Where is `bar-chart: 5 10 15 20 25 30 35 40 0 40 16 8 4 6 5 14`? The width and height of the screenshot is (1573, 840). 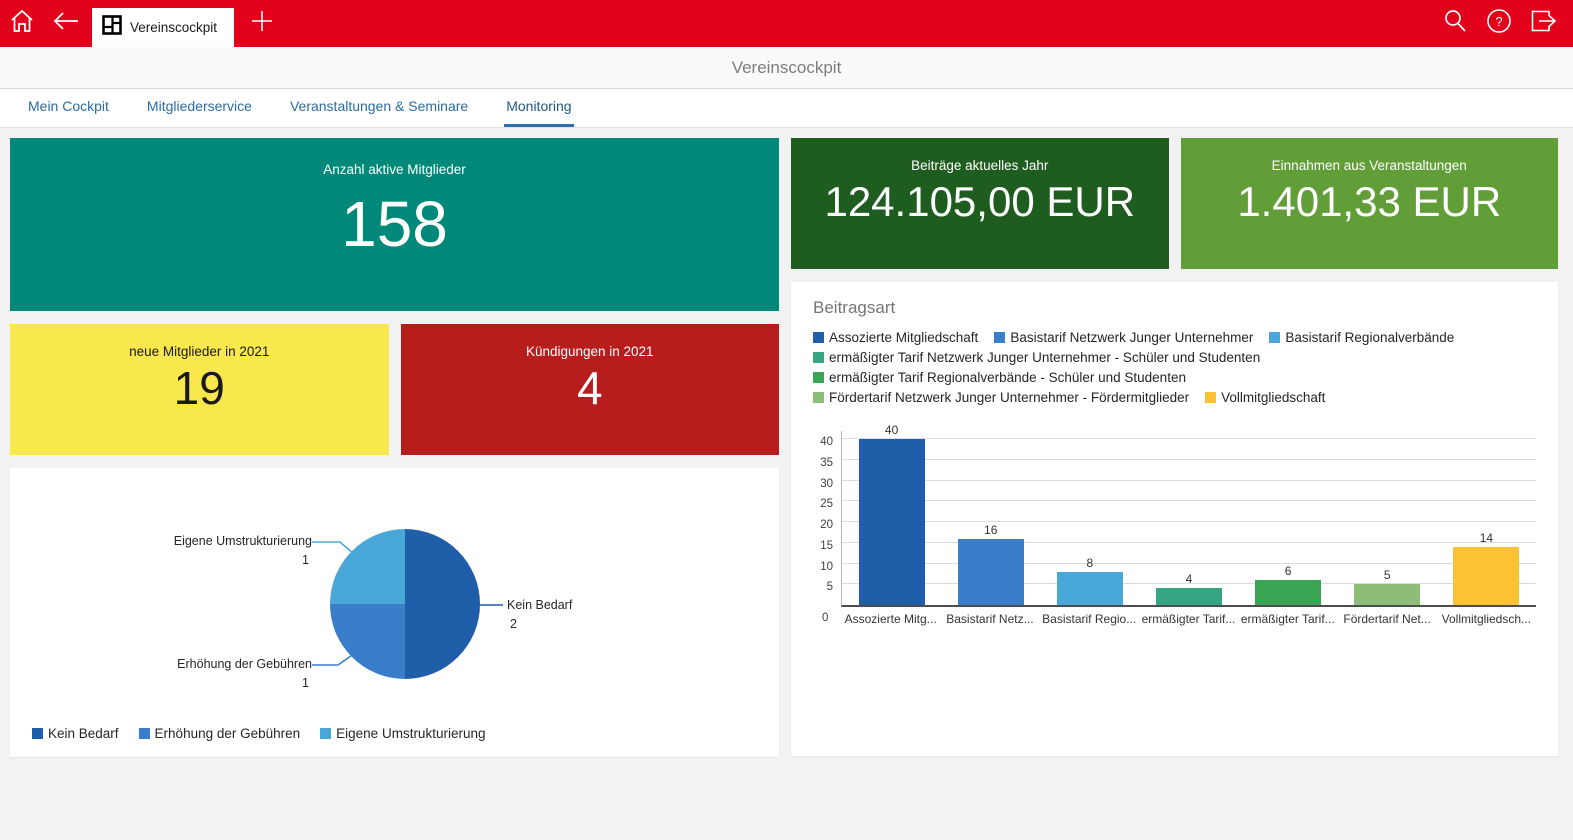
bar-chart: 5 10 15 20 25 30 35 40 0 40 16 8 4 6 5 14 is located at coordinates (1174, 523).